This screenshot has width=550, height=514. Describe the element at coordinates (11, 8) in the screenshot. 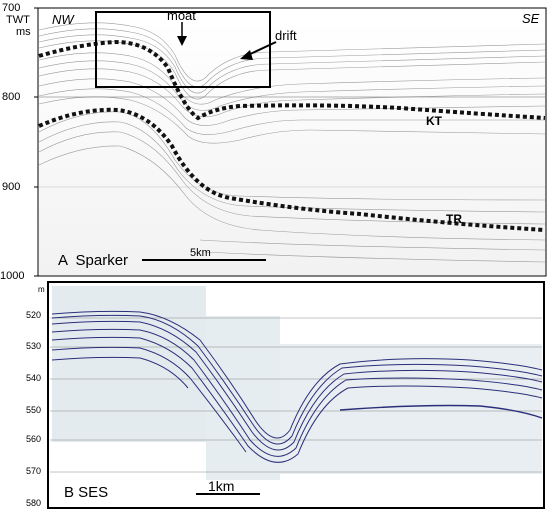

I see `y-tick-700: 700` at that location.